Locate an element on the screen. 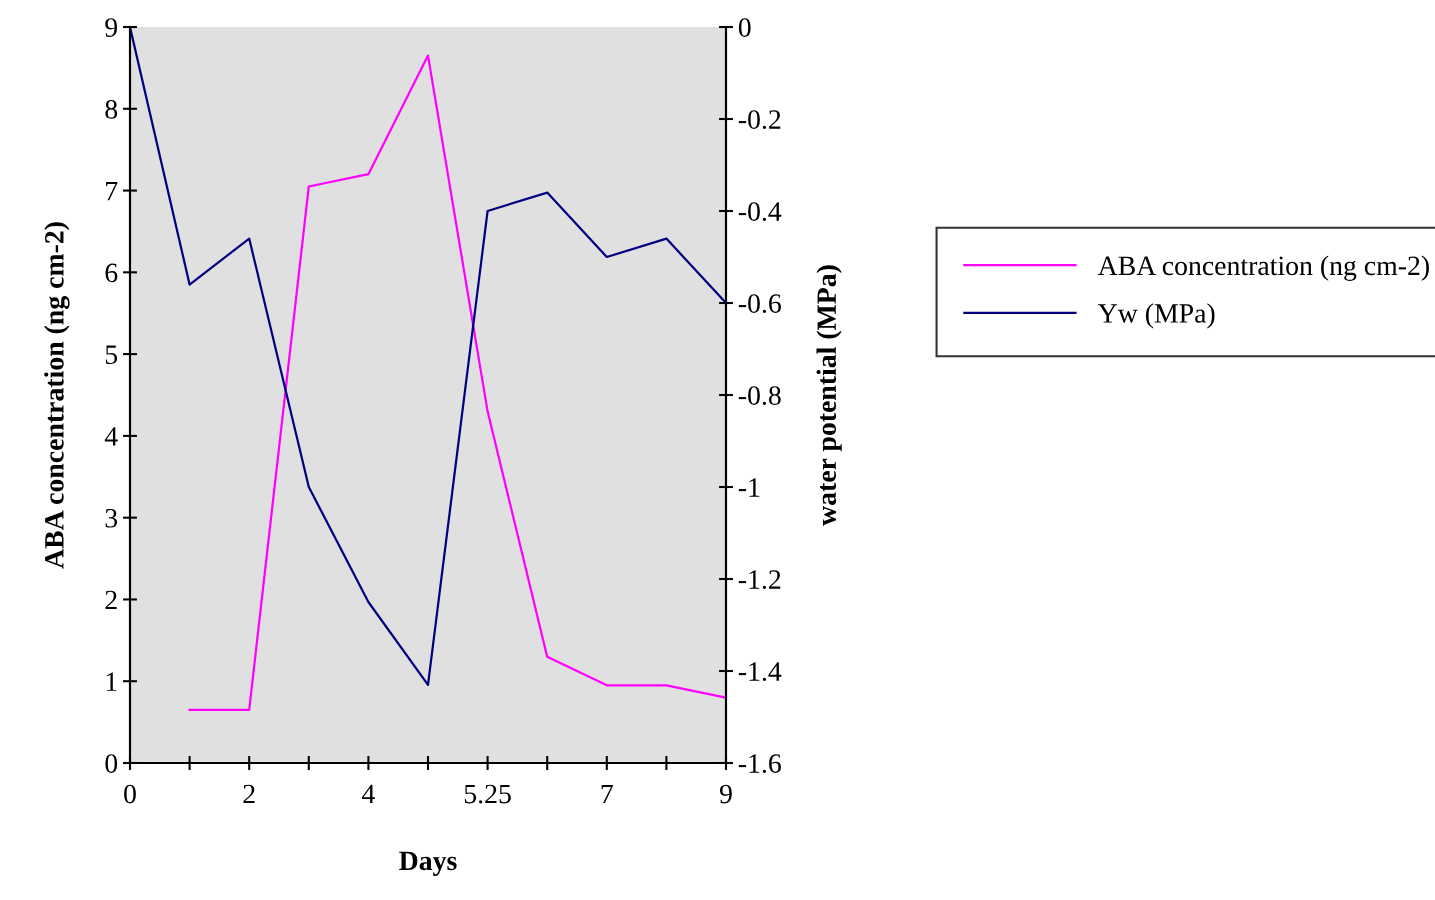 The image size is (1435, 900). x-axis-title: Days is located at coordinates (428, 863).